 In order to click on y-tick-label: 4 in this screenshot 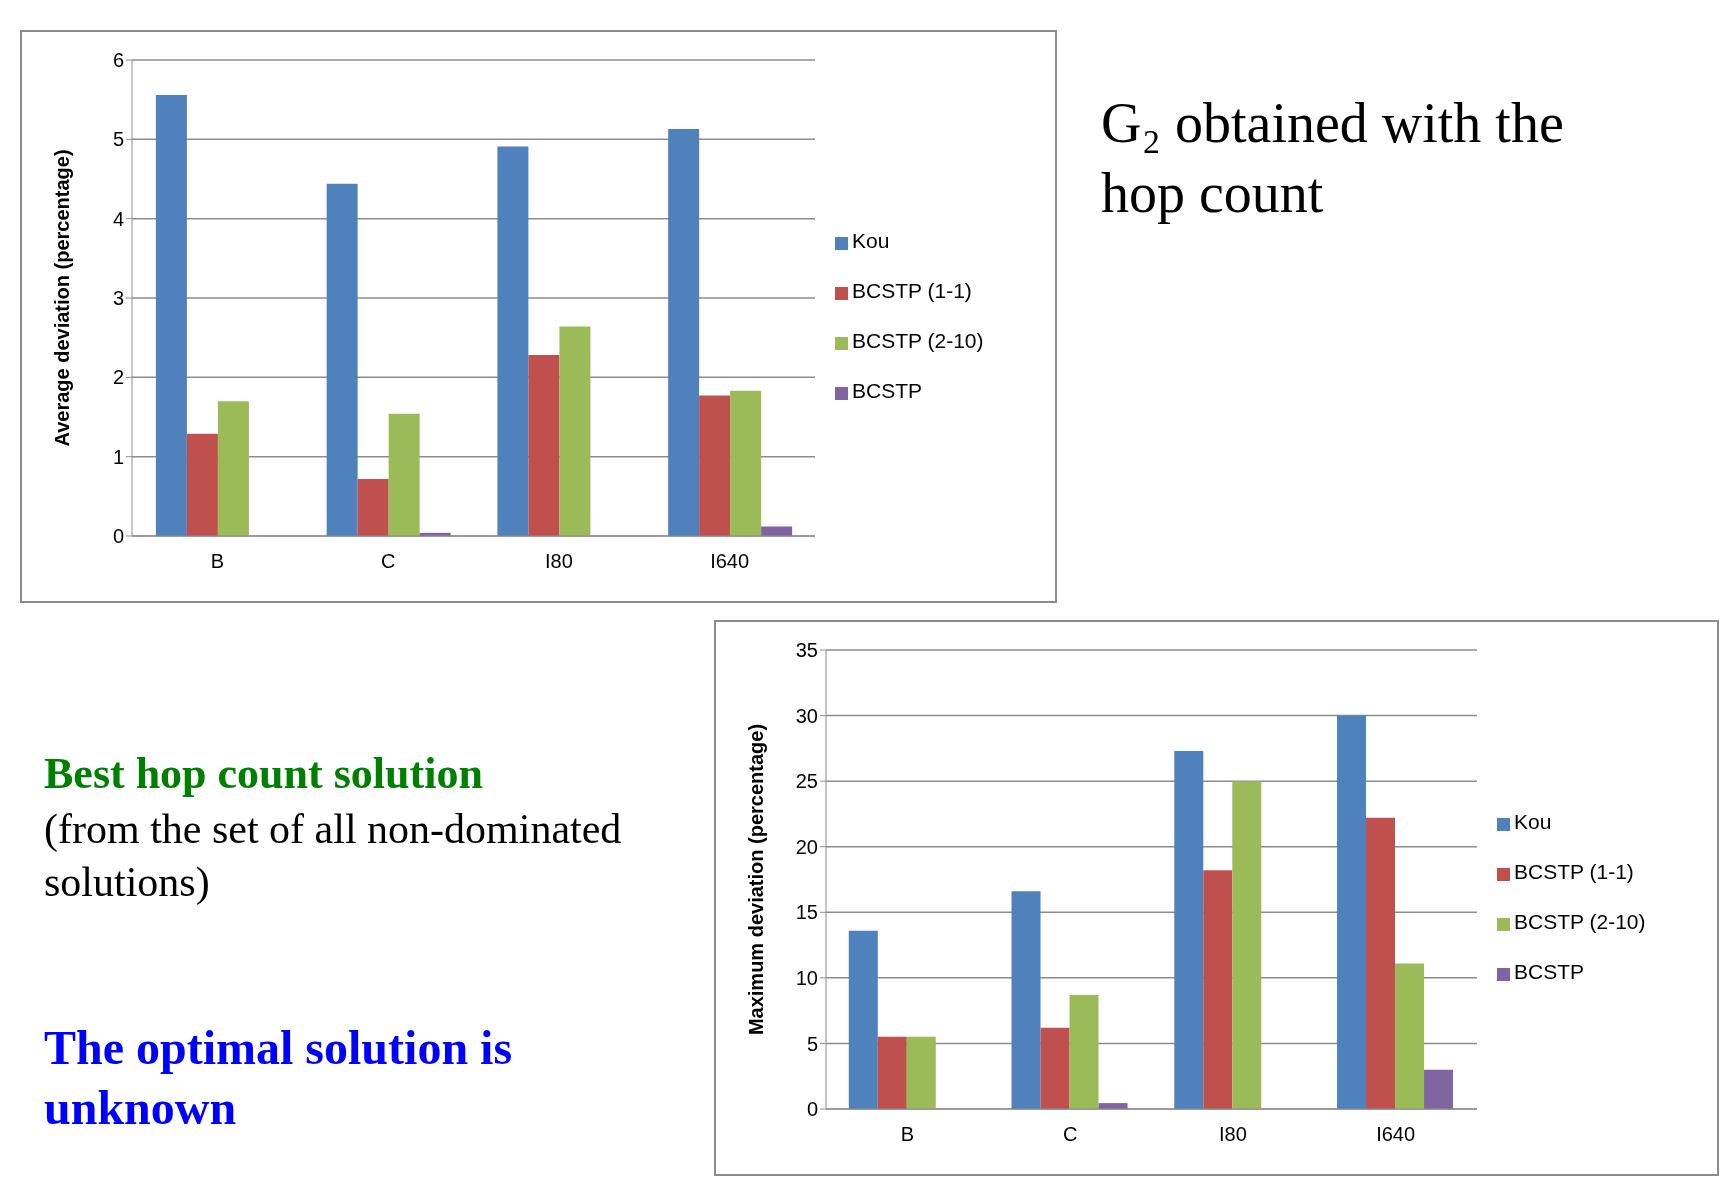, I will do `click(118, 218)`.